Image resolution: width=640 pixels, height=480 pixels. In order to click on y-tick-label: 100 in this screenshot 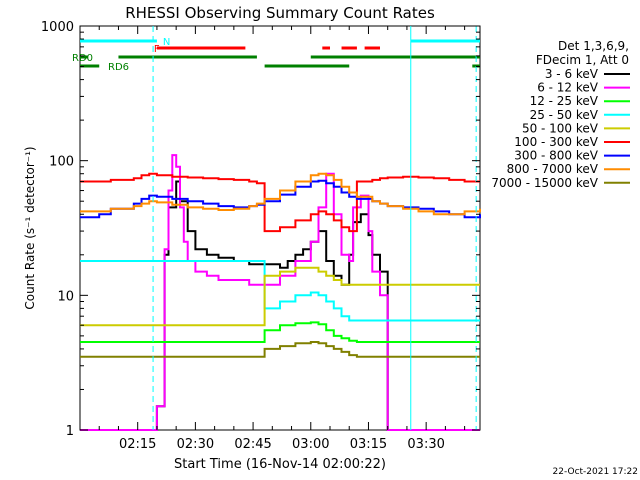, I will do `click(61, 162)`.